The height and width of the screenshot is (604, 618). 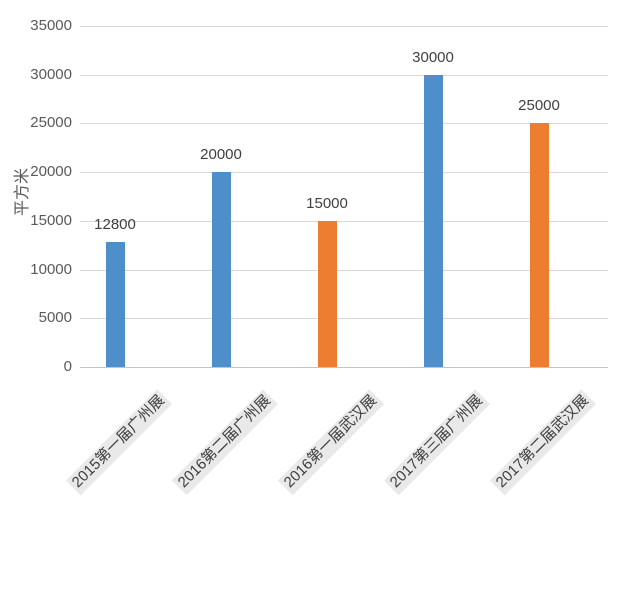 I want to click on y-tick-label: 25000, so click(x=51, y=123).